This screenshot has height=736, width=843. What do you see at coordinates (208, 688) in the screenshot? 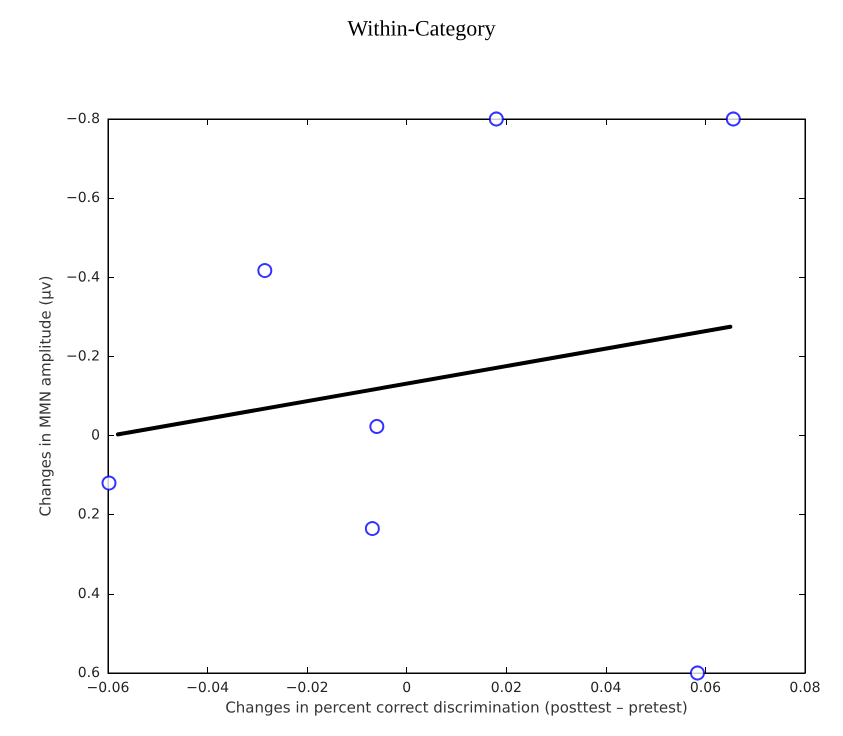
I see `x-tick-label: −0.04` at bounding box center [208, 688].